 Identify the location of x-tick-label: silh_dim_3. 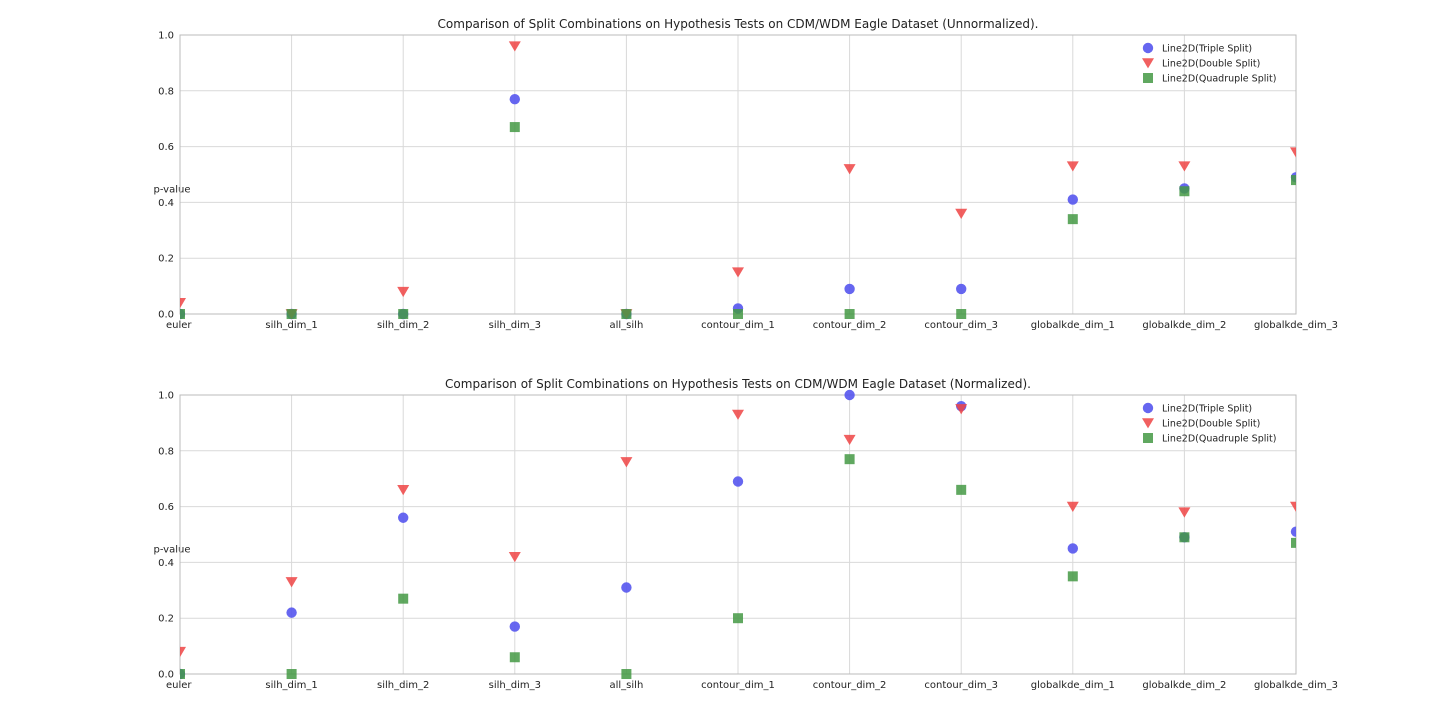
(515, 685).